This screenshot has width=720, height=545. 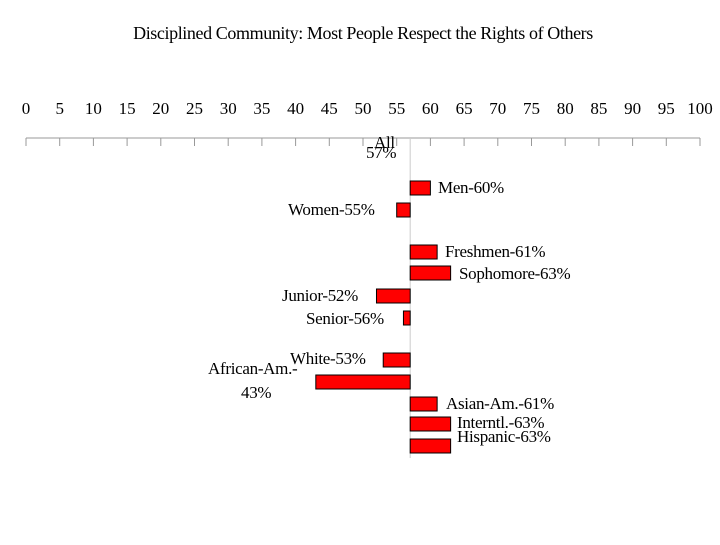 What do you see at coordinates (396, 360) in the screenshot?
I see `bar-white` at bounding box center [396, 360].